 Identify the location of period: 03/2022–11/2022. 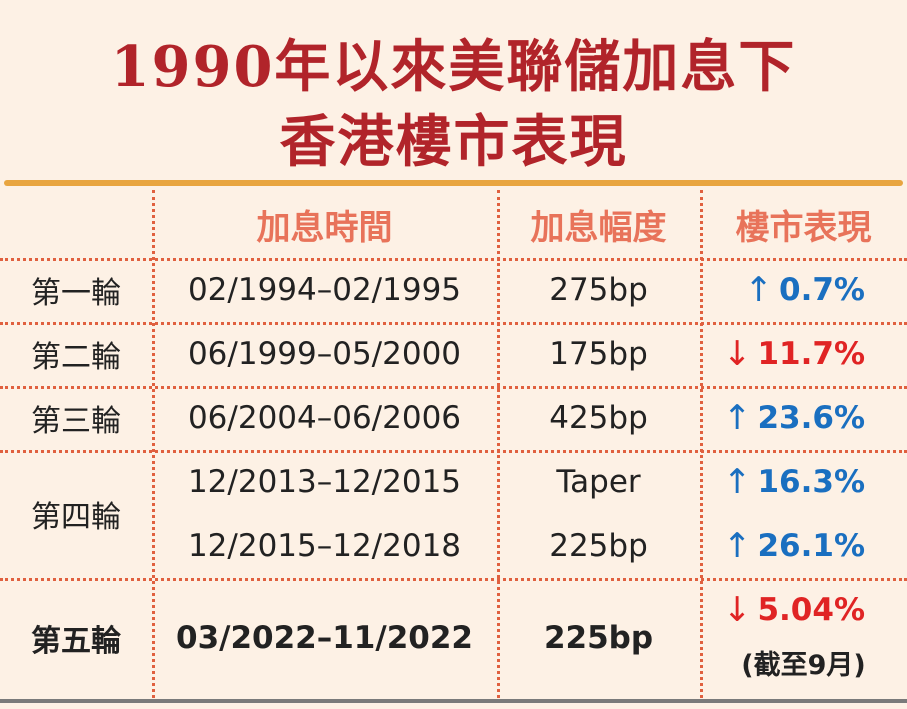
(324, 638).